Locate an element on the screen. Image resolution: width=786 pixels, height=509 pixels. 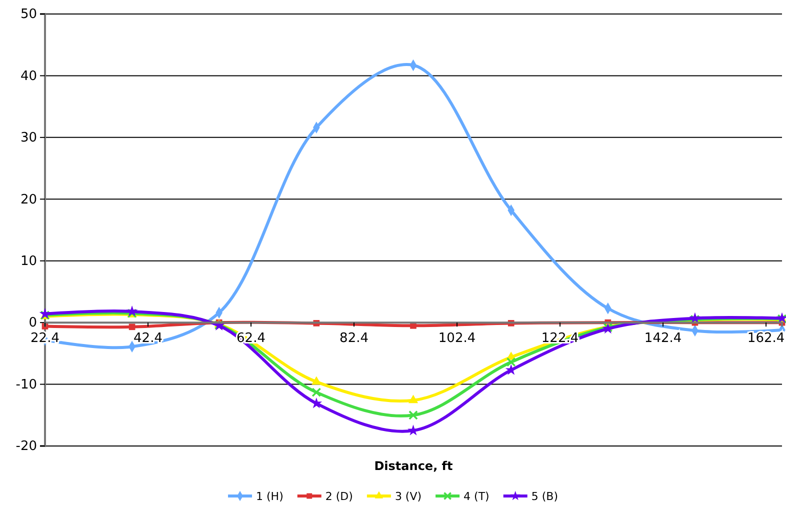
y-tick-label: -20 is located at coordinates (26, 446).